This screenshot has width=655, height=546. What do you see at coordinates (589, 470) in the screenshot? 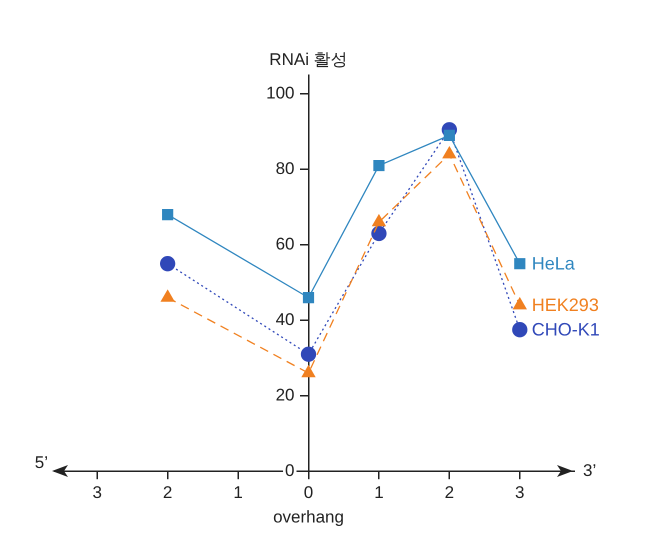
I see `text: 3’` at bounding box center [589, 470].